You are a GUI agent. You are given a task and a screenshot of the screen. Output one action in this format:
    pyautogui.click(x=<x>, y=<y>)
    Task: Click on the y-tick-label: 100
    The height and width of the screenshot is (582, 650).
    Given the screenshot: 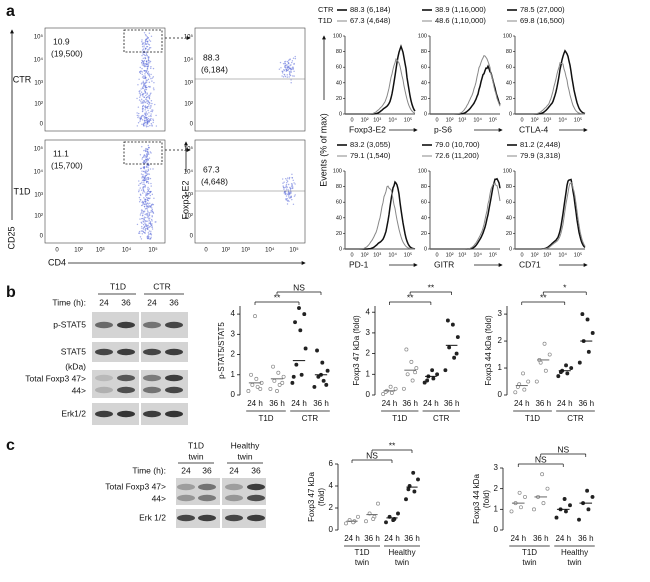 What is the action you would take?
    pyautogui.click(x=507, y=36)
    